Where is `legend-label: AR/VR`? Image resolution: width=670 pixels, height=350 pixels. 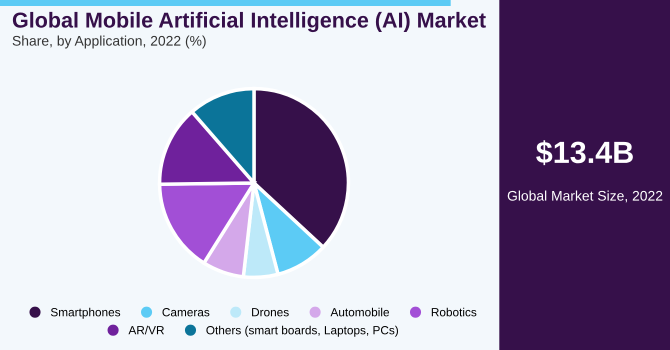 legend-label: AR/VR is located at coordinates (146, 330).